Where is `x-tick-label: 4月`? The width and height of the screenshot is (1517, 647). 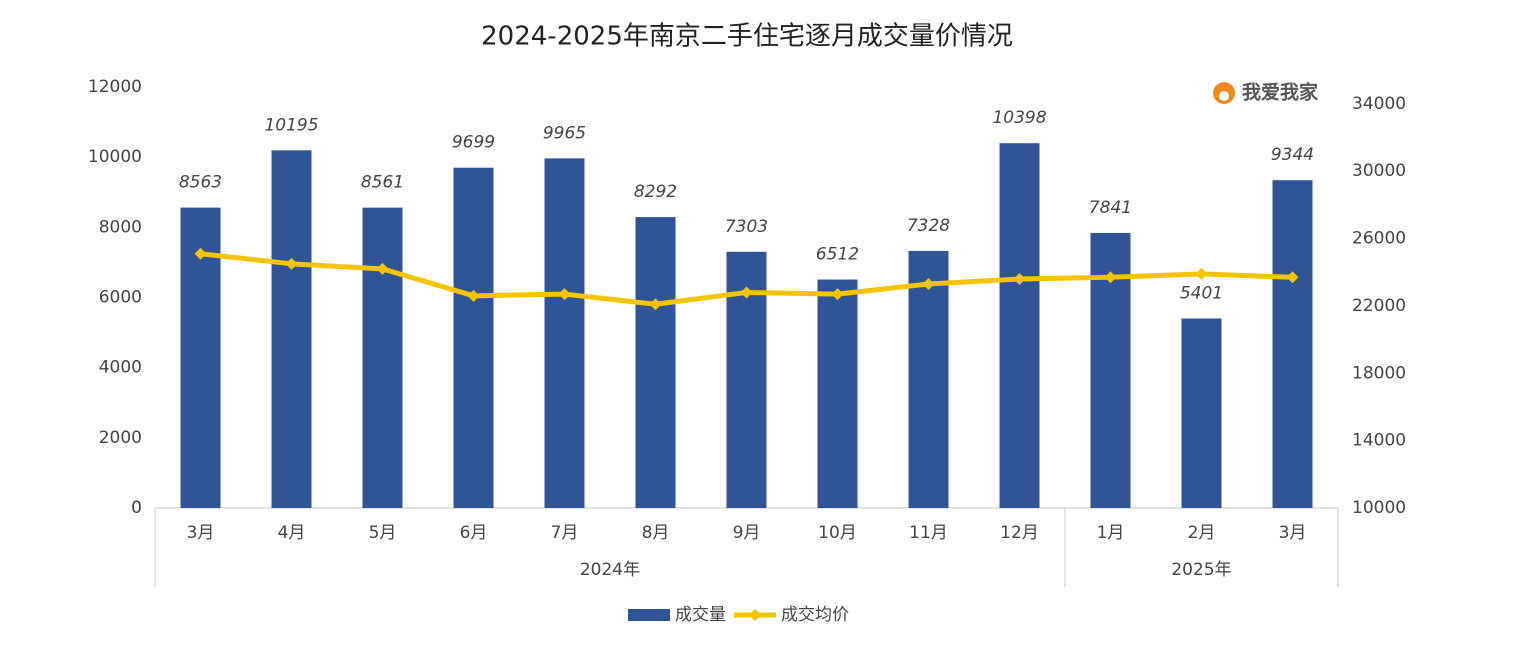 x-tick-label: 4月 is located at coordinates (292, 533).